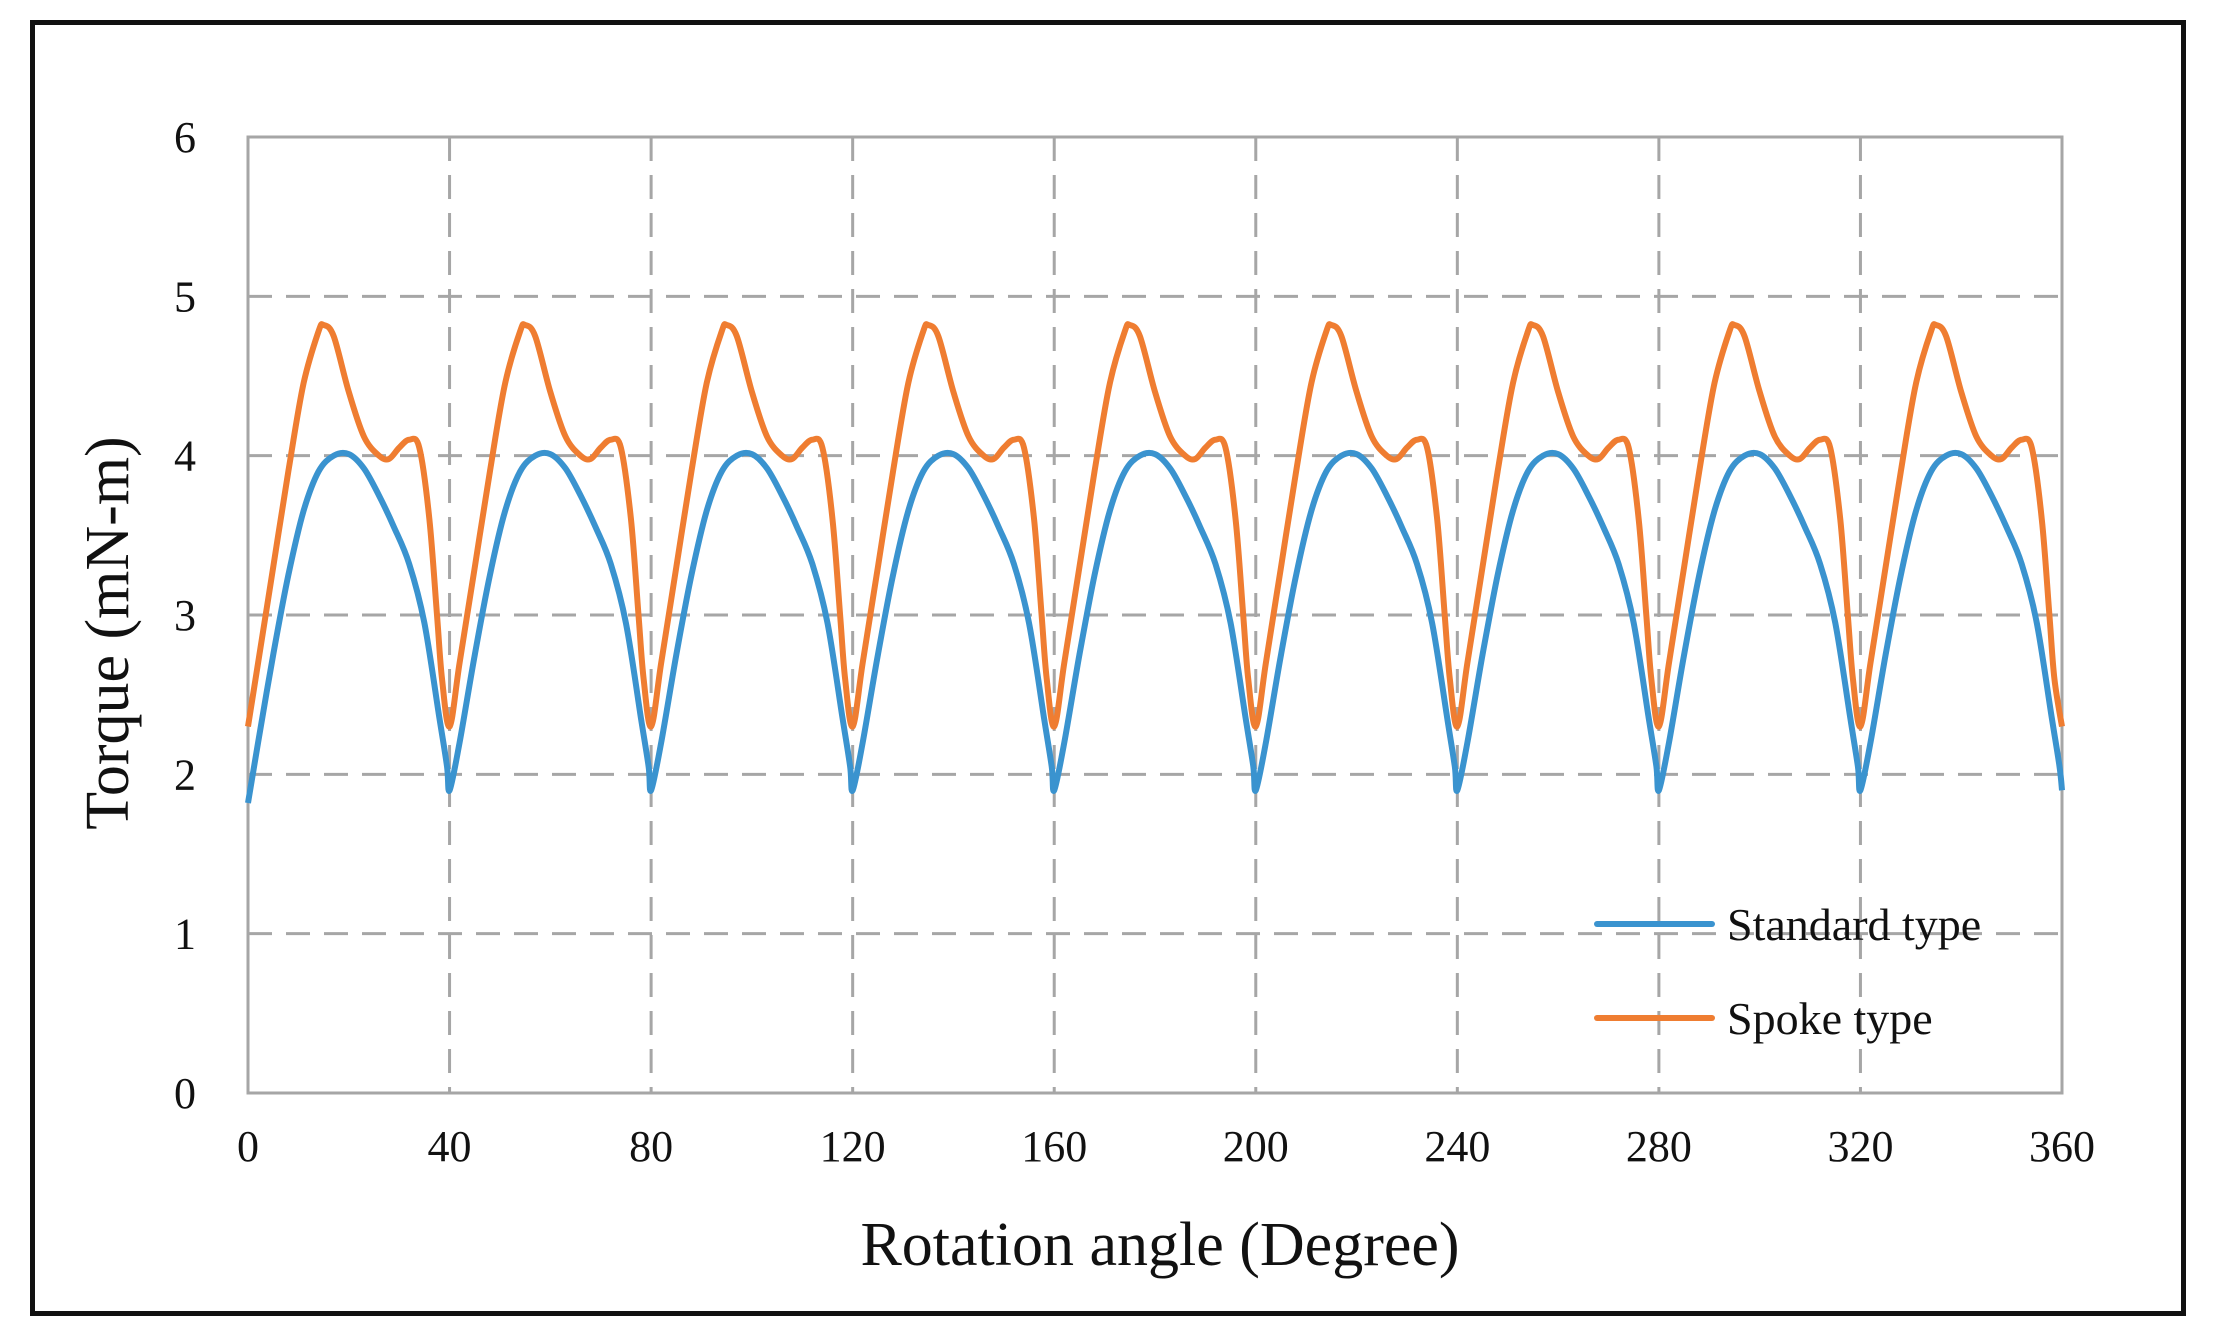 This screenshot has height=1341, width=2223. I want to click on y-tick-label: 0, so click(185, 1093).